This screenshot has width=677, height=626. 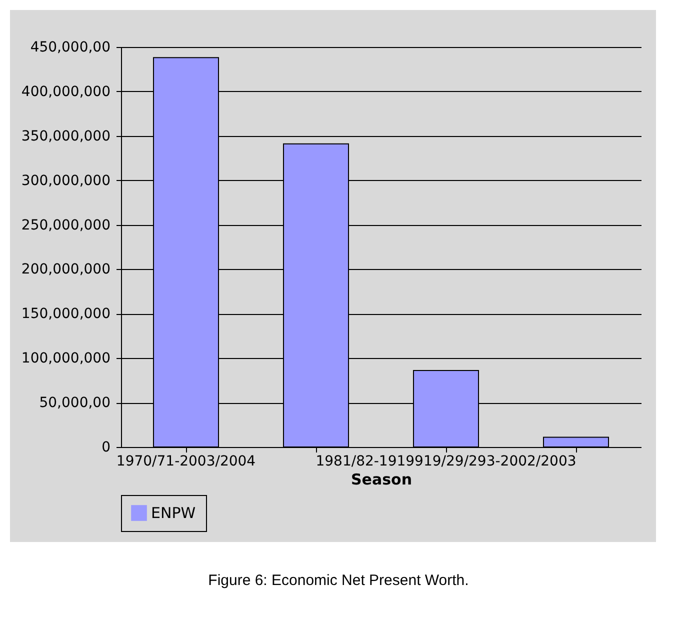 What do you see at coordinates (446, 462) in the screenshot?
I see `x-tick-label: 1981/82-1919919/29/293-2002/2003` at bounding box center [446, 462].